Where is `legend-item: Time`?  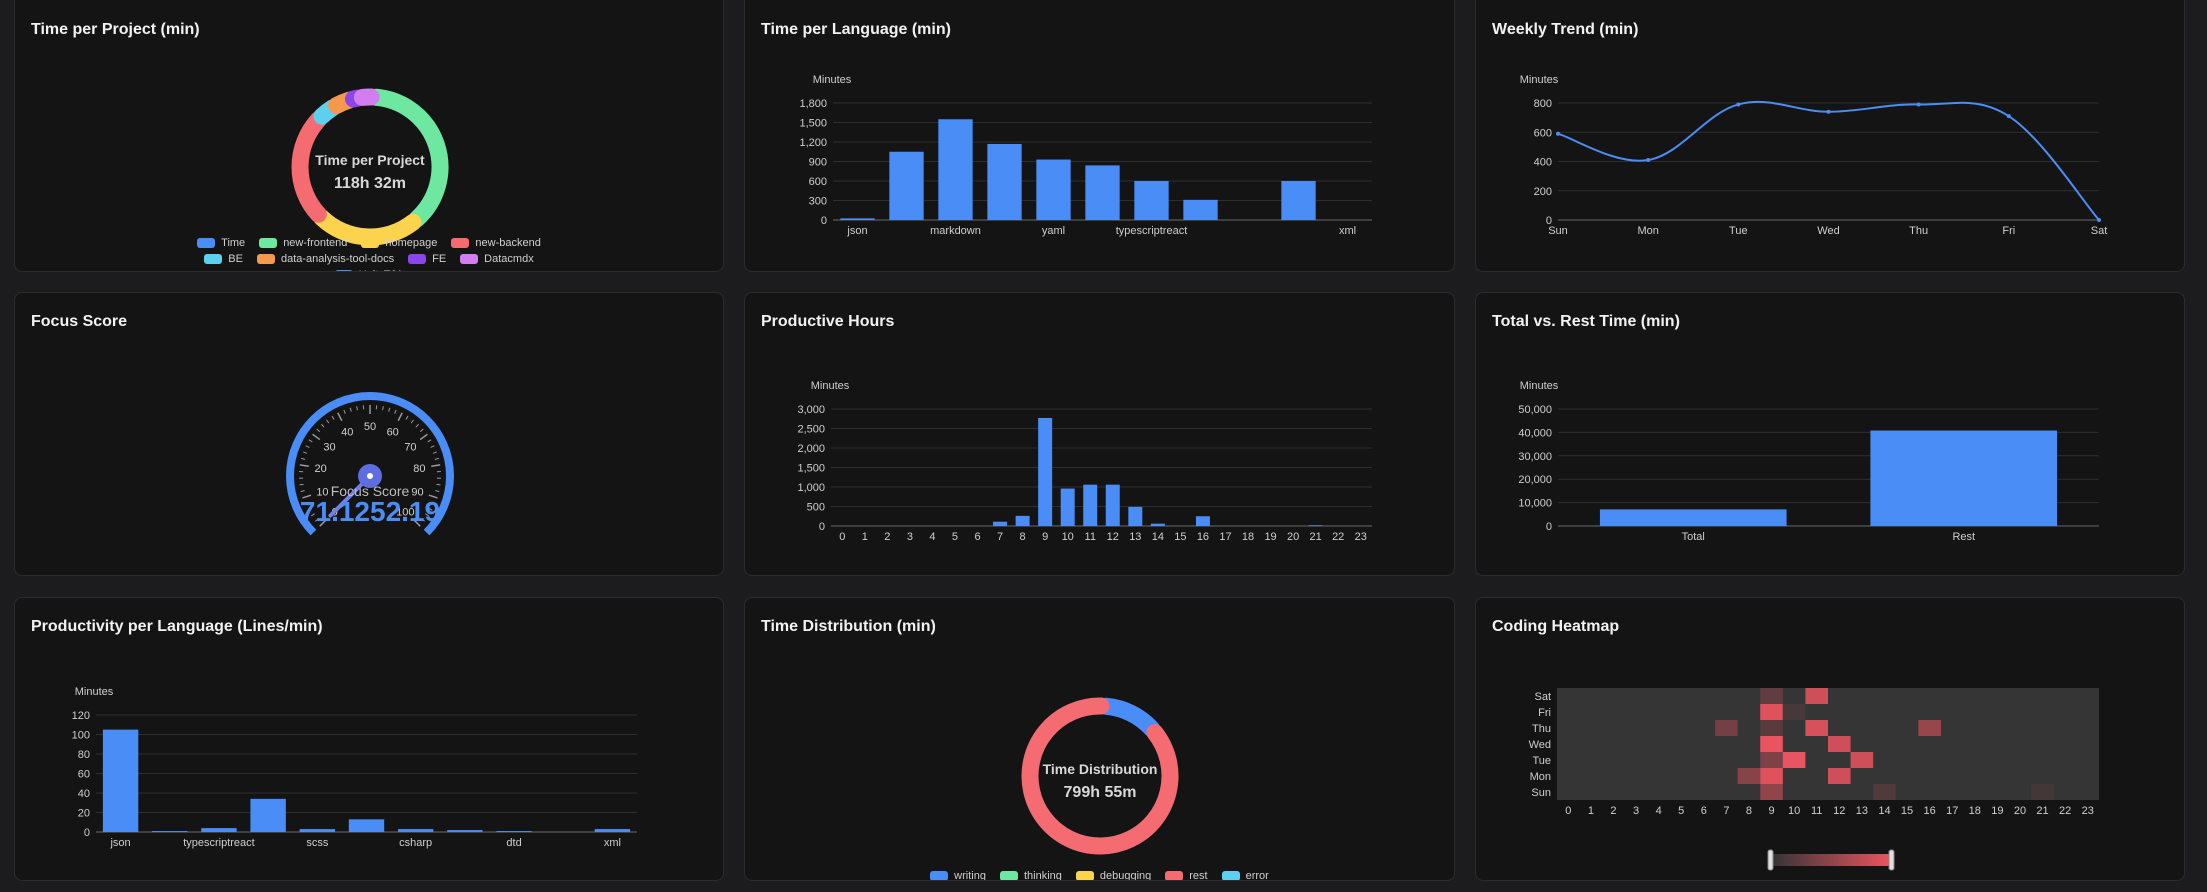
legend-item: Time is located at coordinates (221, 243).